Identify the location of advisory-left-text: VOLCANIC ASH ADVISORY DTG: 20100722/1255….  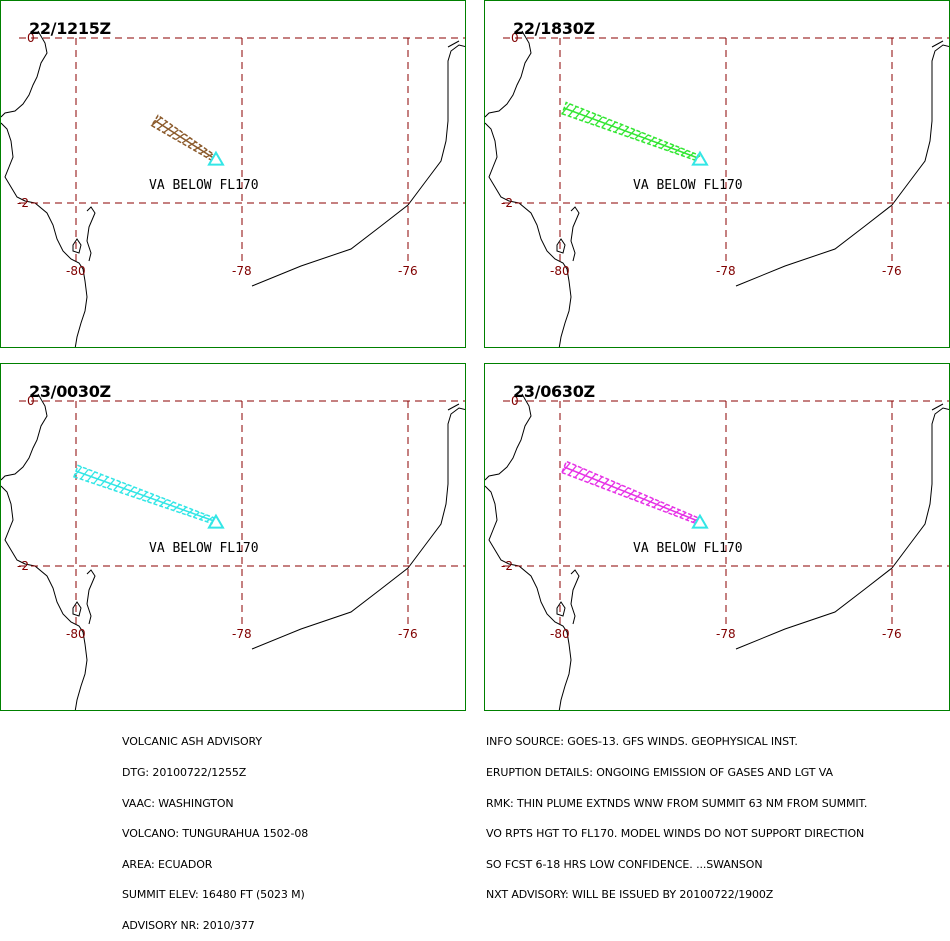
(215, 829).